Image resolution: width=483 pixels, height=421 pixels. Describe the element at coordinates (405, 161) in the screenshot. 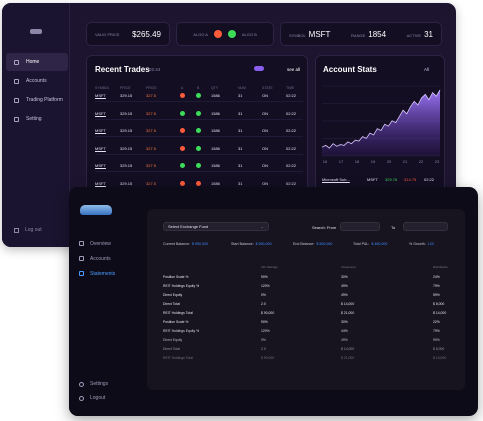

I see `x-tick-label: 21` at that location.